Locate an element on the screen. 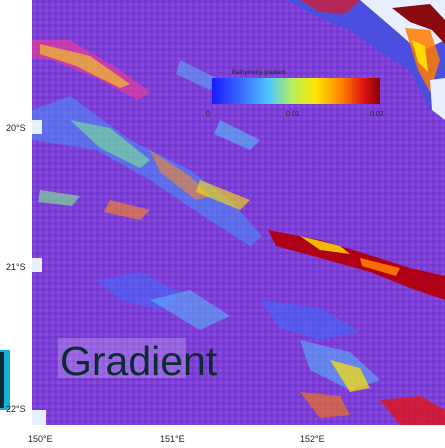 The image size is (445, 448). colorbar-tick-0: 0 is located at coordinates (208, 114).